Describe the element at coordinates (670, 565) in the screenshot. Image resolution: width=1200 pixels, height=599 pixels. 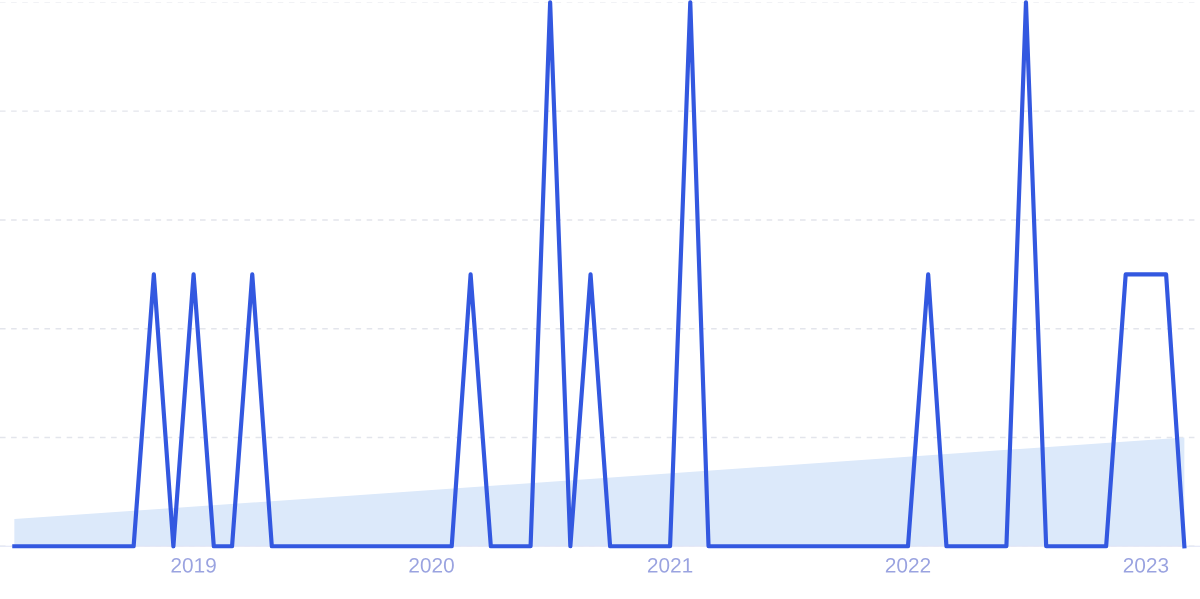
I see `x-tick-label: 2021` at that location.